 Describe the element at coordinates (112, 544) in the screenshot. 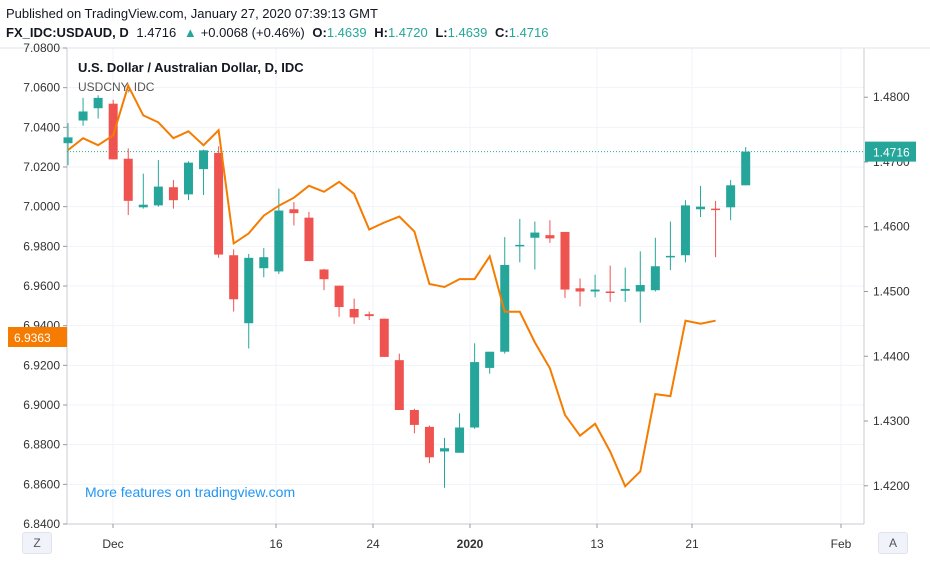

I see `x-tick-label: Dec` at that location.